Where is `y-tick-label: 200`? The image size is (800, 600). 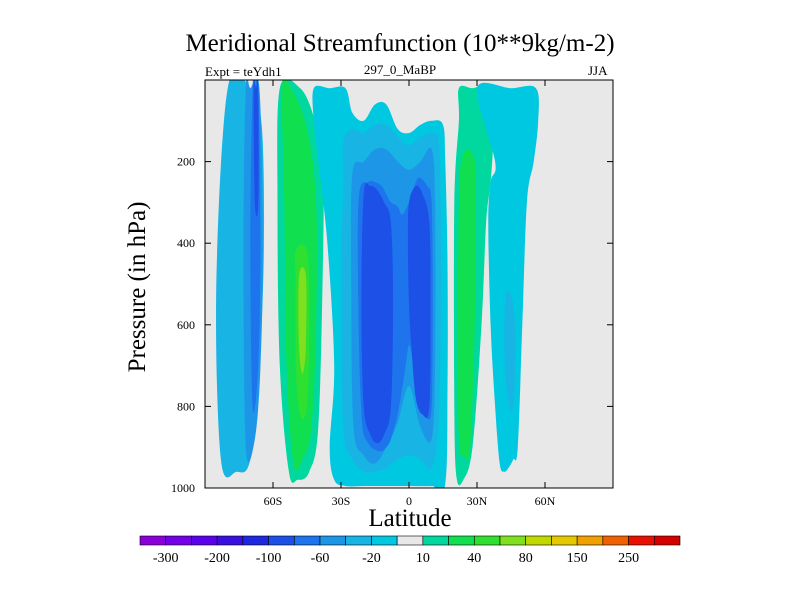
y-tick-label: 200 is located at coordinates (186, 162).